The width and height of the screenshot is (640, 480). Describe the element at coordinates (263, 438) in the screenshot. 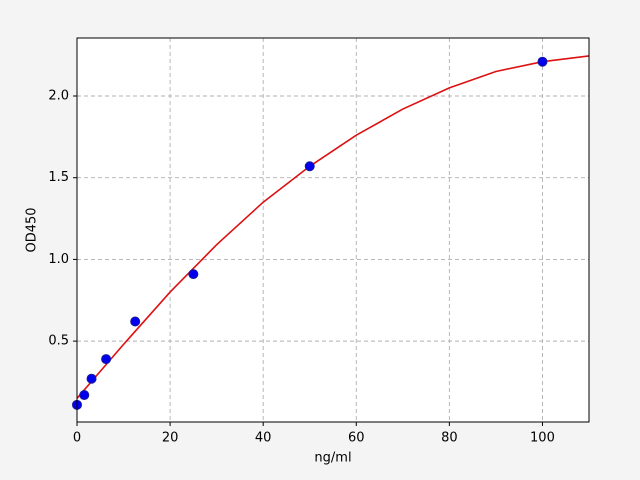

I see `x-tick-label: 40` at that location.